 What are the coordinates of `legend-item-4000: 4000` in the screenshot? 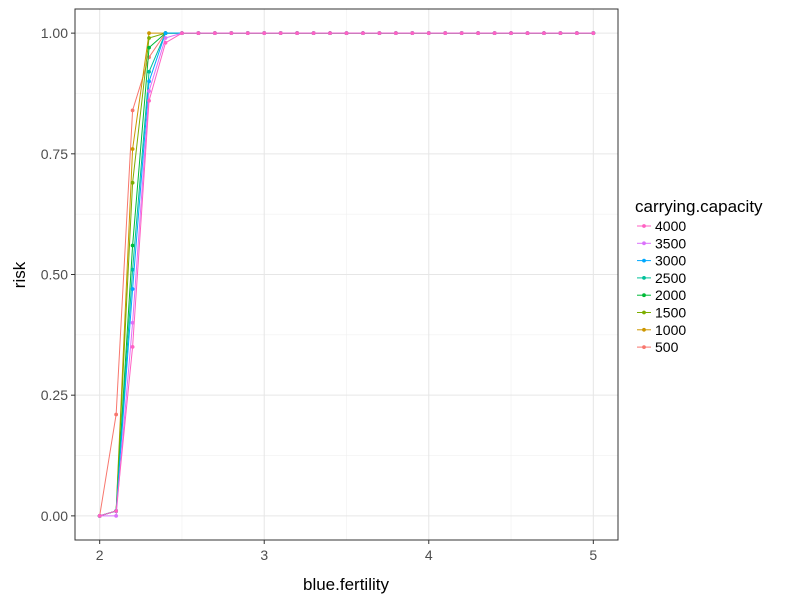 It's located at (661, 226).